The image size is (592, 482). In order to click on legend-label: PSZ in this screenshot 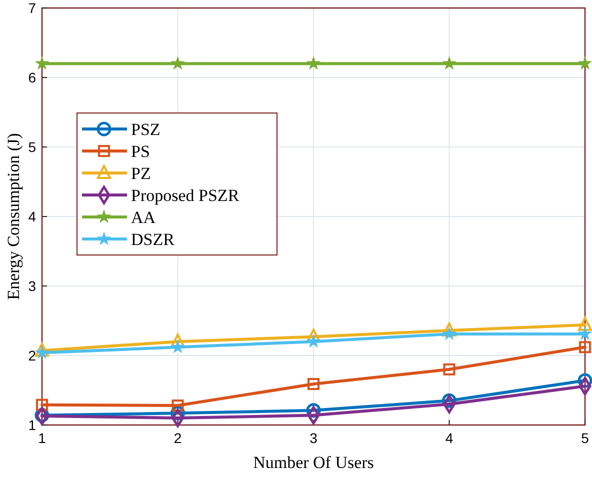, I will do `click(145, 129)`.